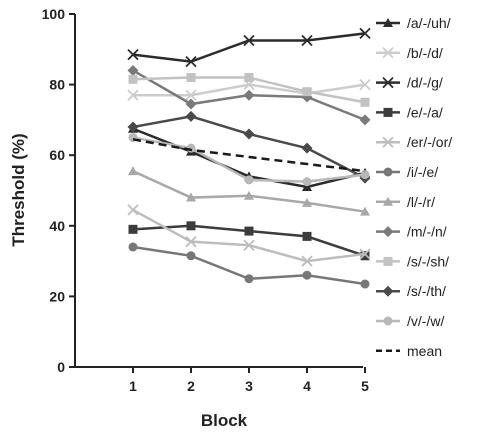  Describe the element at coordinates (422, 172) in the screenshot. I see `legend-label: /i/-/e/` at that location.